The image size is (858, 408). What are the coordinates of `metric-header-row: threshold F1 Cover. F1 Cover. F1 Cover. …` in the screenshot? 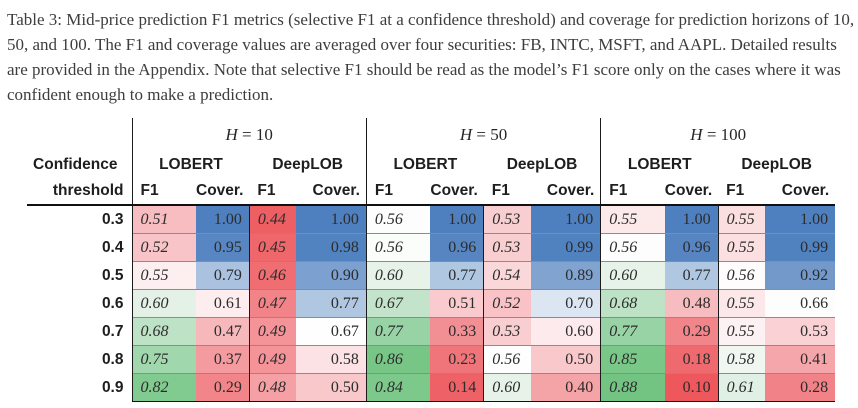 It's located at (431, 192).